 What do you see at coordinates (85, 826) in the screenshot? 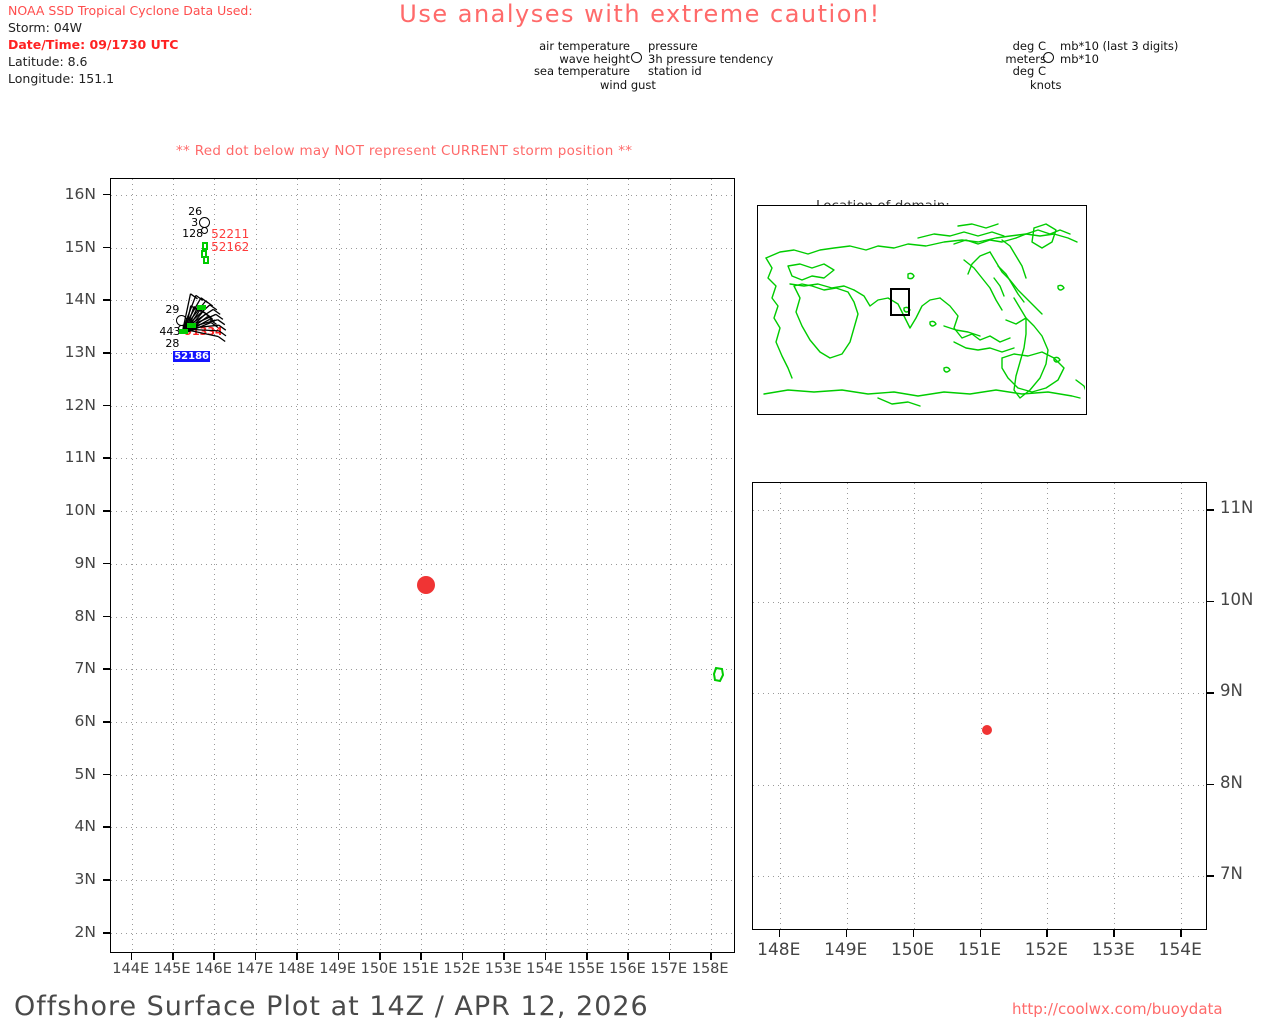
I see `y-axis-label: 4N` at bounding box center [85, 826].